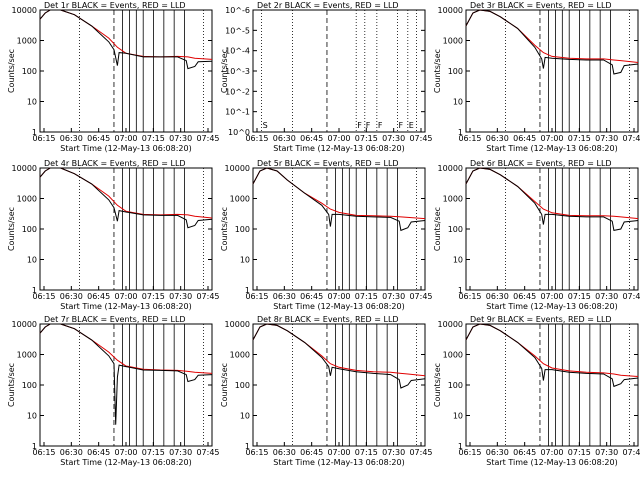  I want to click on panel-title: Det 2r BLACK = Events, RED = LLD, so click(328, 5).